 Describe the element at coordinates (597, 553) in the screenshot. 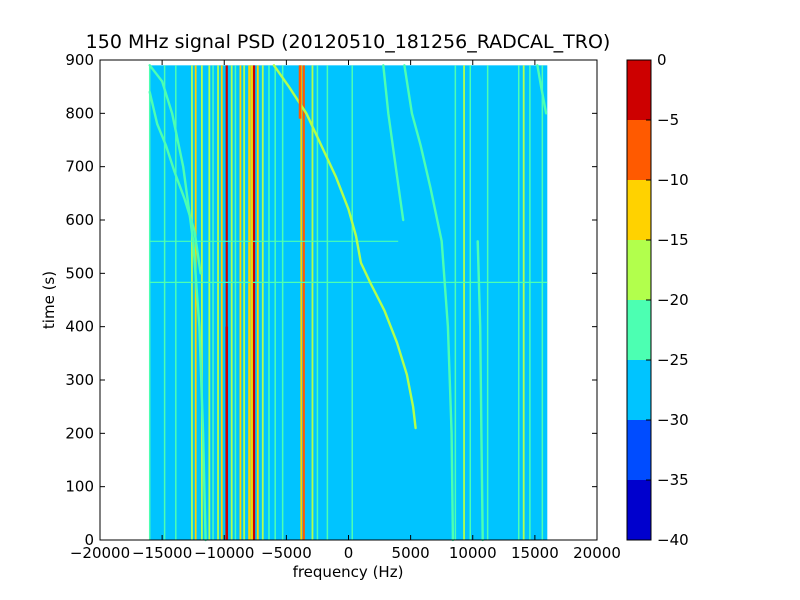

I see `x-tick-label: 20000` at that location.